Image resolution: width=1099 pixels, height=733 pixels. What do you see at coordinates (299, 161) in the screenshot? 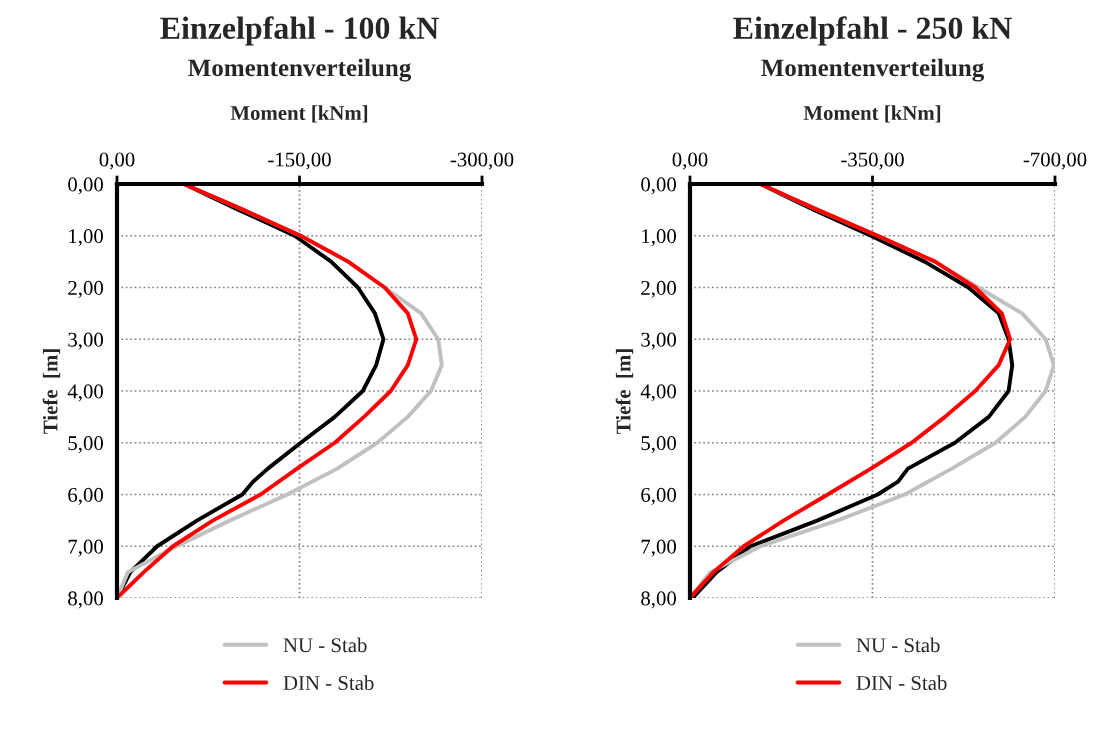
I see `x-tick-label: -150,00` at bounding box center [299, 161].